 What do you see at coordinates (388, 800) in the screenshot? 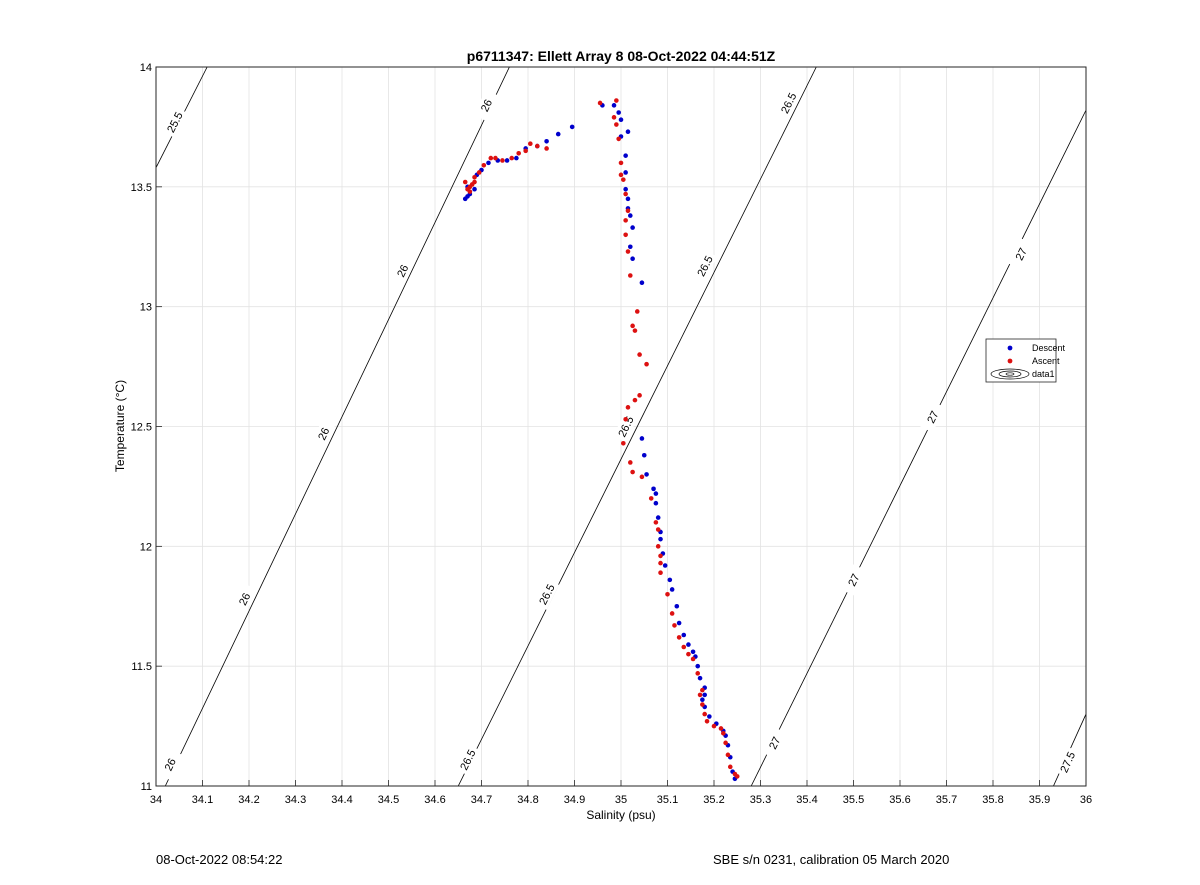
I see `x-tick-label: 34.5` at bounding box center [388, 800].